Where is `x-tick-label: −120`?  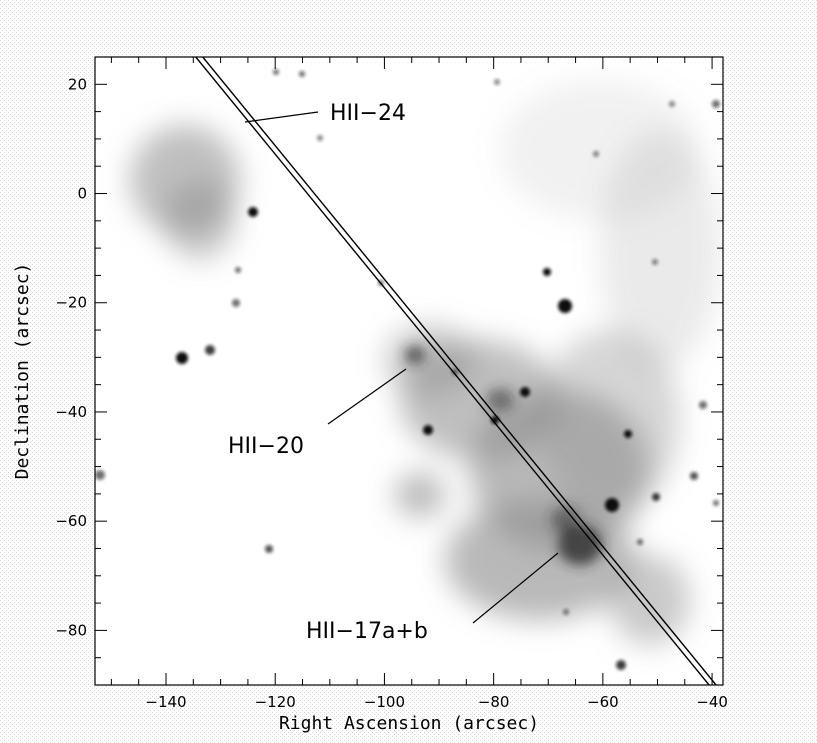
x-tick-label: −120 is located at coordinates (275, 702).